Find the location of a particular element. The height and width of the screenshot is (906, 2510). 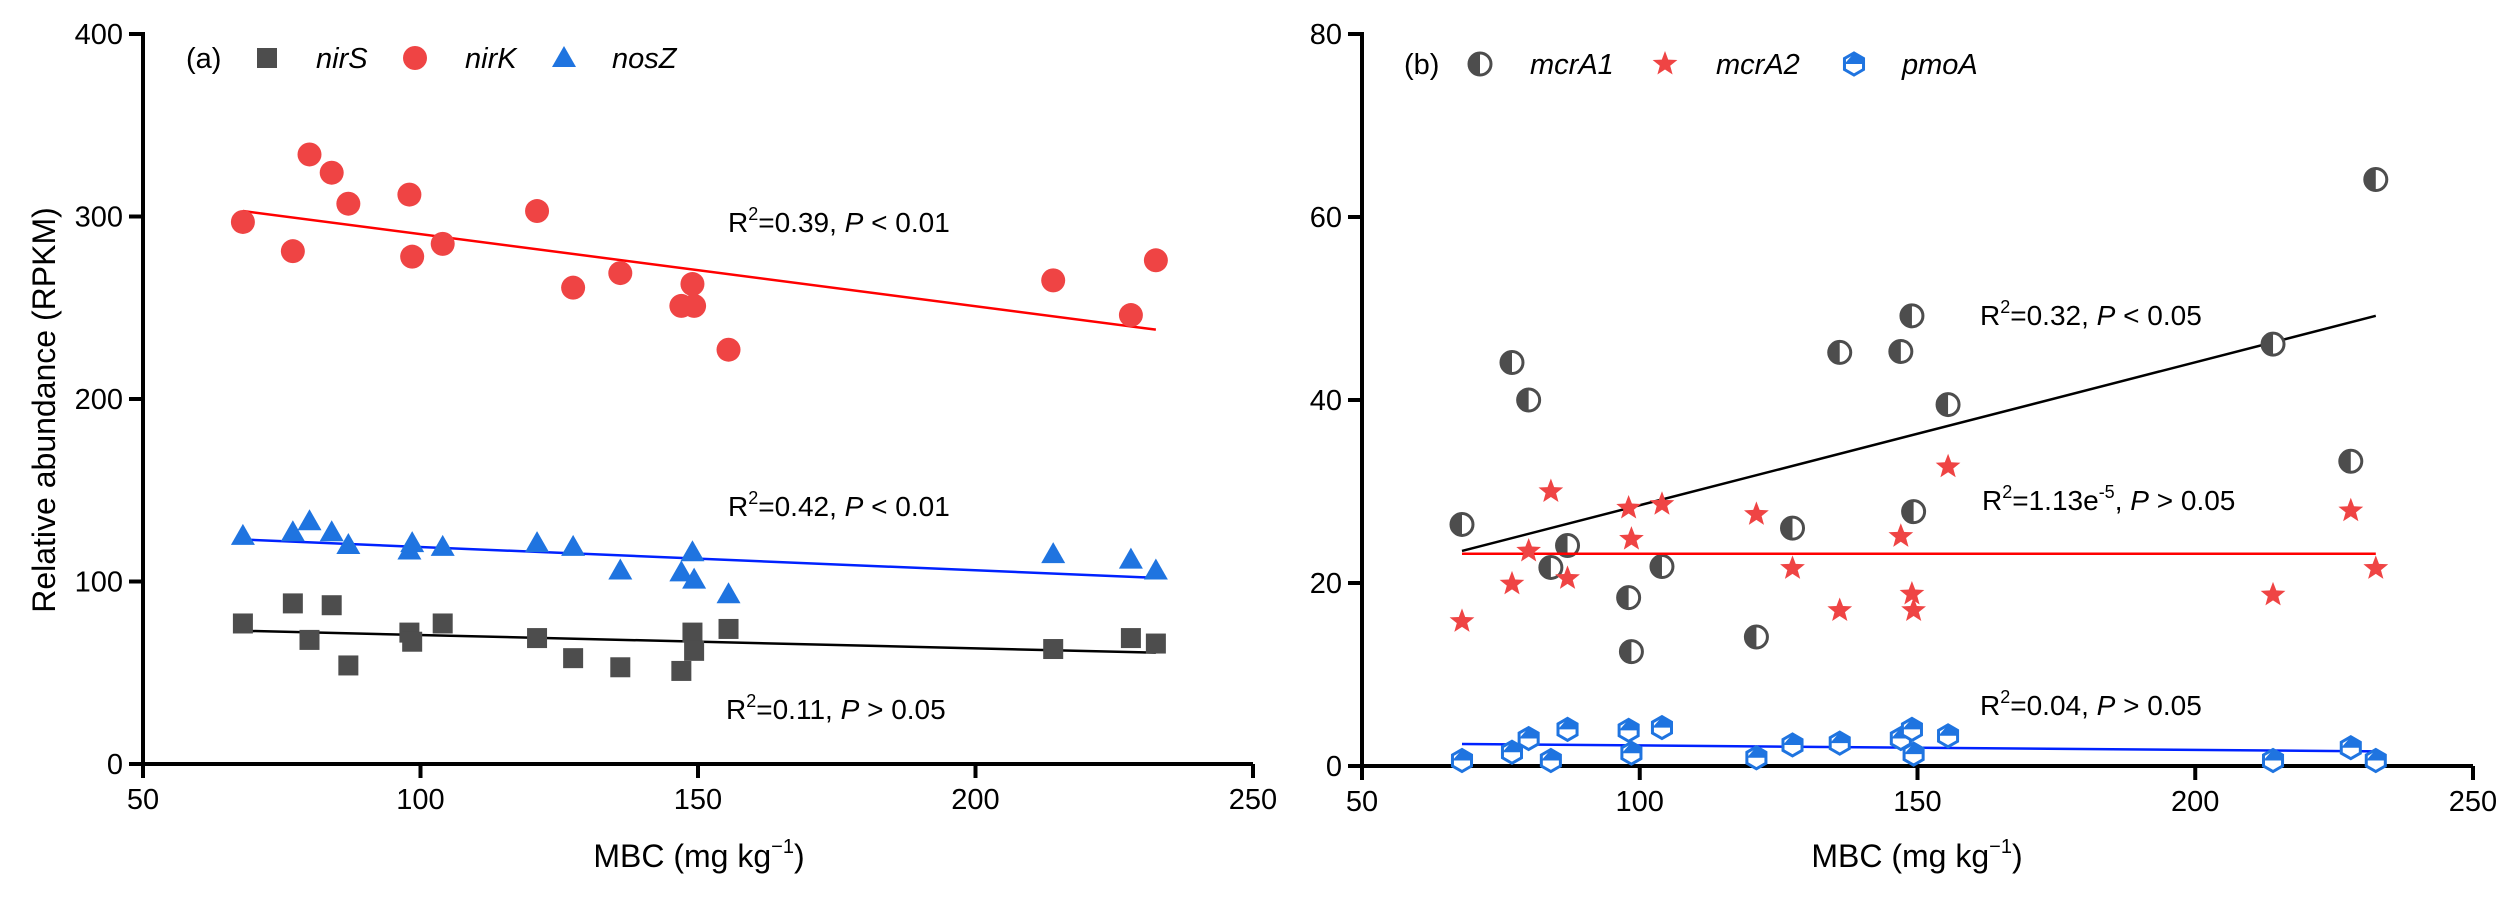

series-pmoA is located at coordinates (1918, 744).